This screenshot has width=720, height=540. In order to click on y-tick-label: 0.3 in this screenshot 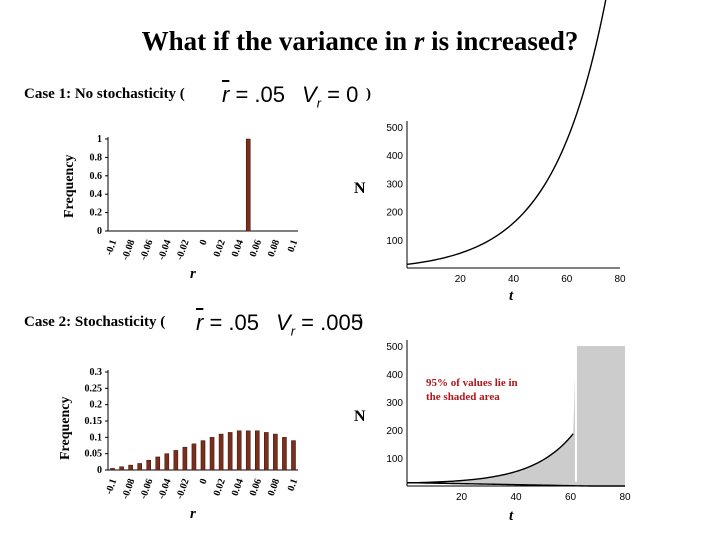, I will do `click(96, 372)`.